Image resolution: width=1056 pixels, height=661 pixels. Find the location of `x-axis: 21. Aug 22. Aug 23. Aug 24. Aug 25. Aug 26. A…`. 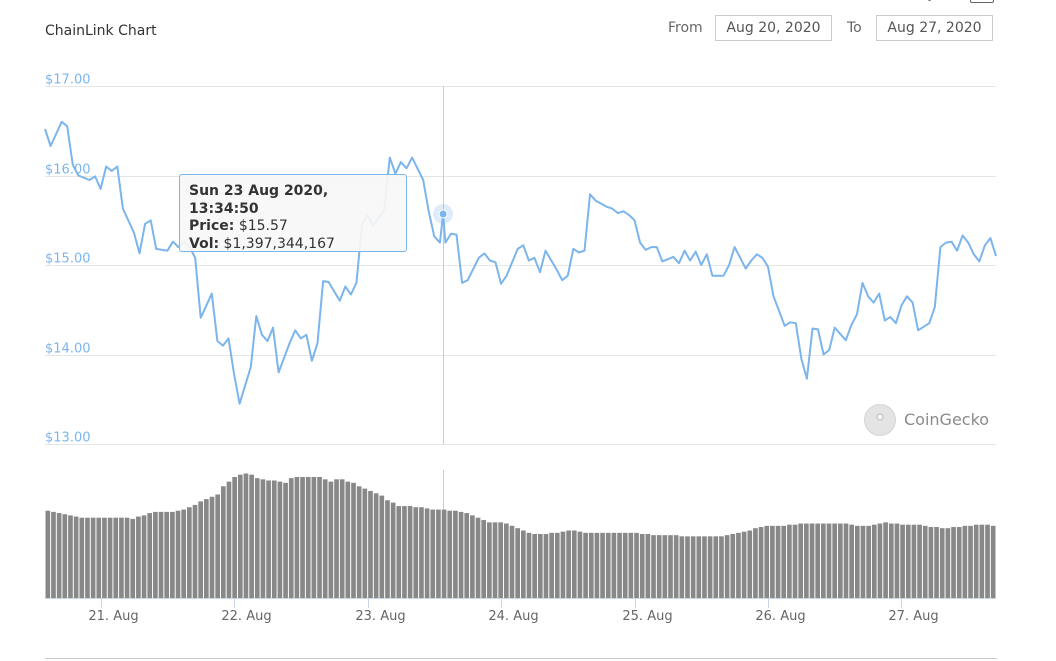

x-axis: 21. Aug 22. Aug 23. Aug 24. Aug 25. Aug 26. A… is located at coordinates (520, 611).